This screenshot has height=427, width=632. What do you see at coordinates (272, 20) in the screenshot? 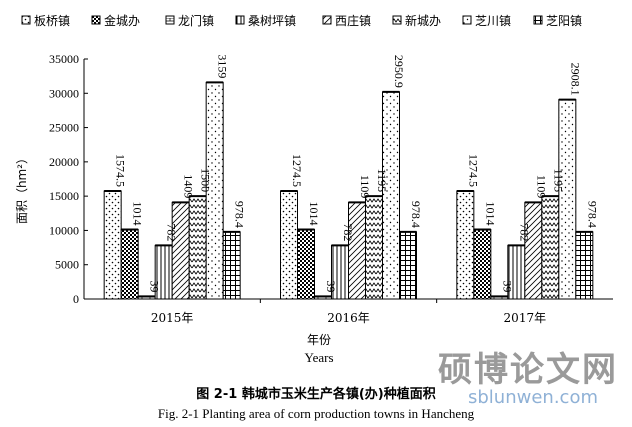
I see `legend-label: 桑树坪镇` at bounding box center [272, 20].